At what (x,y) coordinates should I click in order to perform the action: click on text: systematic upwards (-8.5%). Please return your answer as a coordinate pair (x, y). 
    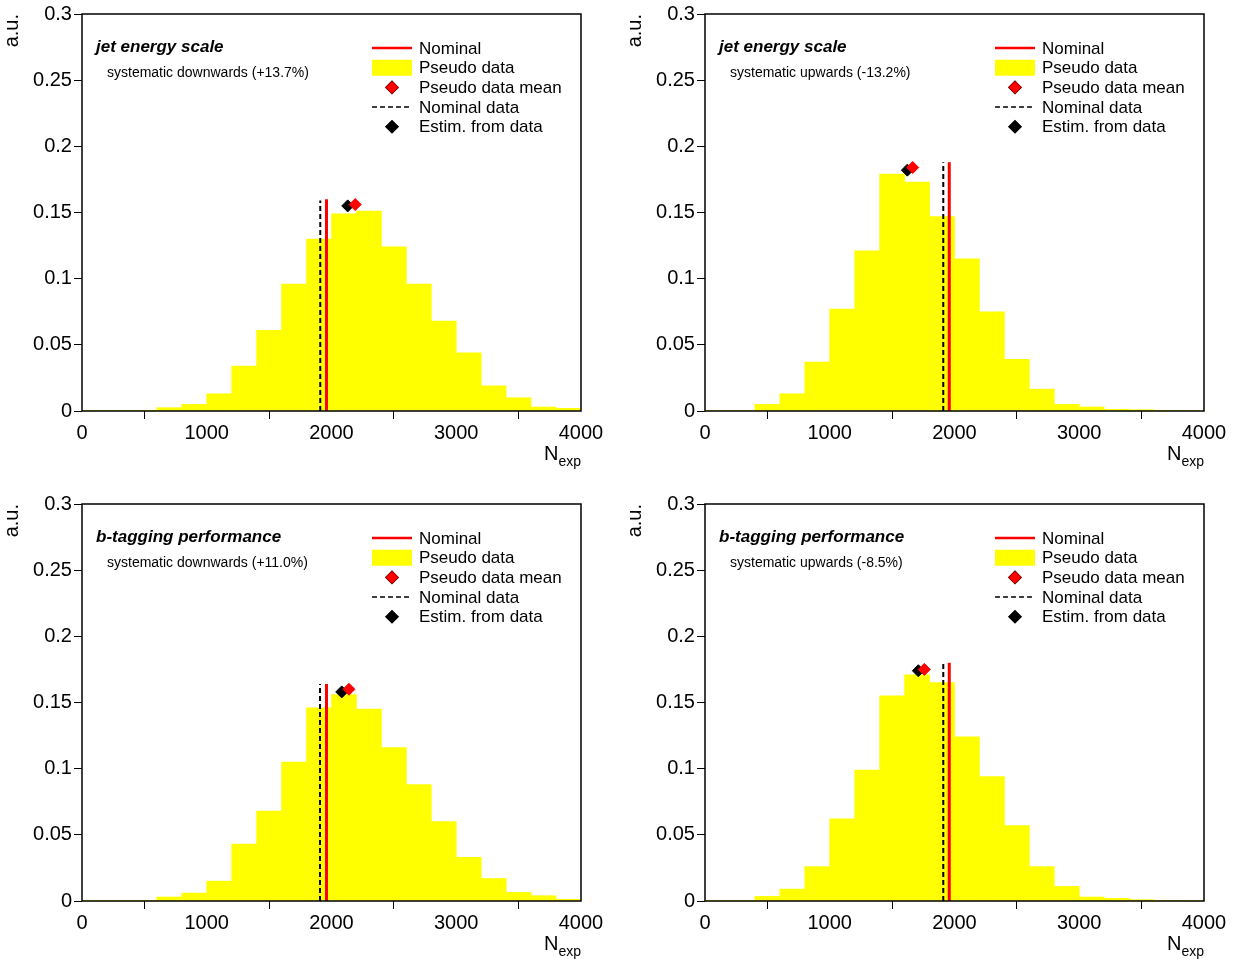
    Looking at the image, I should click on (816, 562).